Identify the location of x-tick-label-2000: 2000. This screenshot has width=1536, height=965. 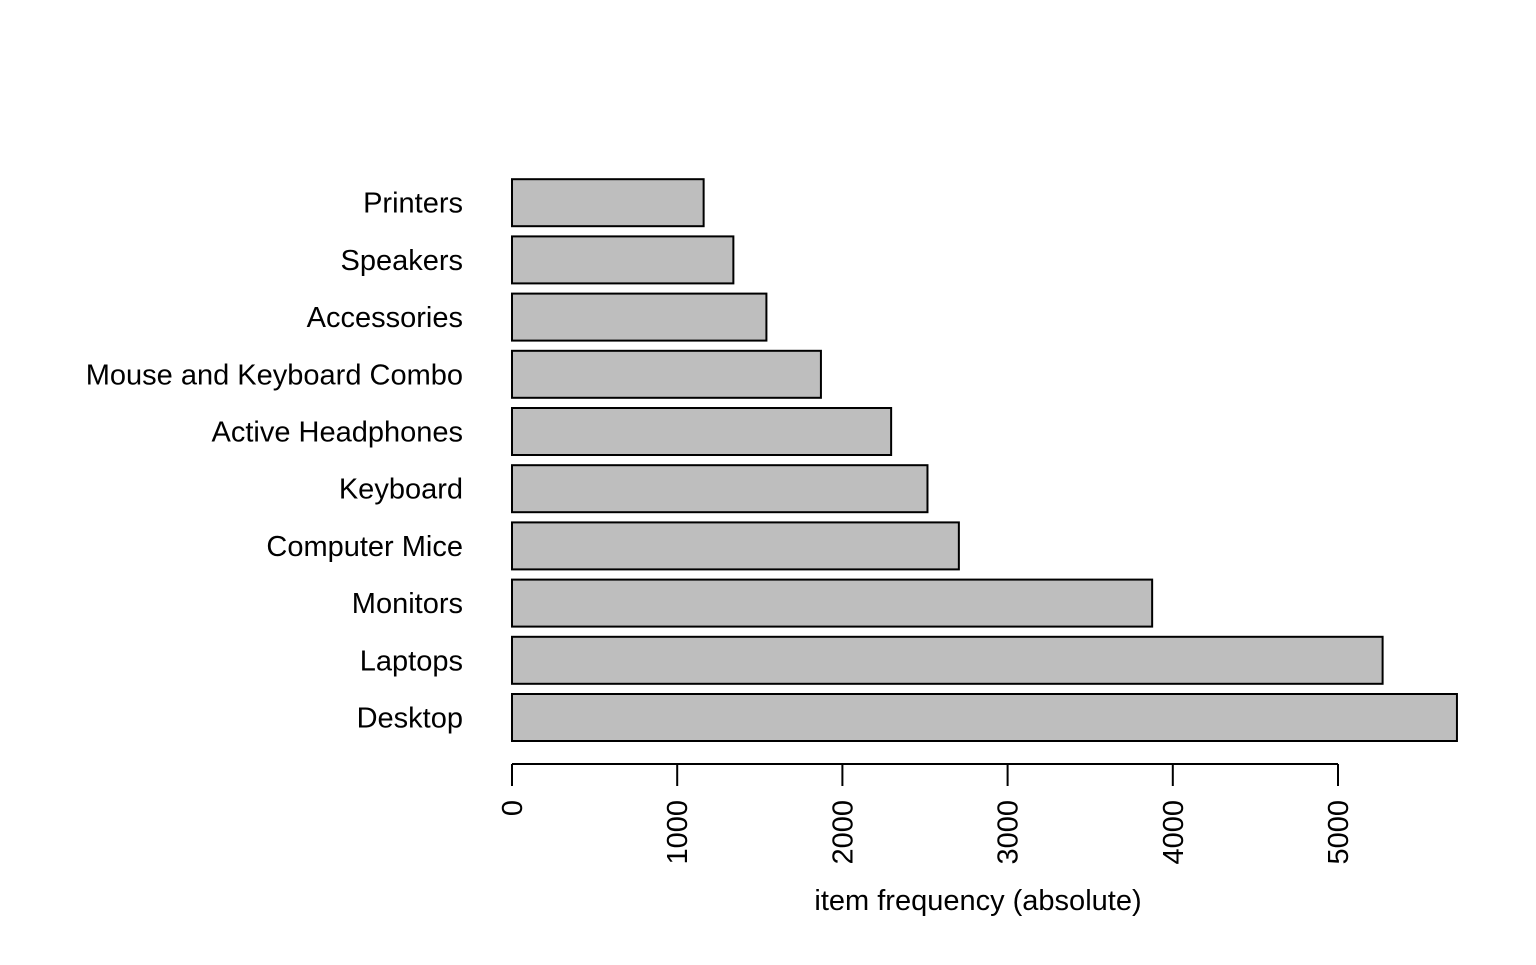
(843, 832).